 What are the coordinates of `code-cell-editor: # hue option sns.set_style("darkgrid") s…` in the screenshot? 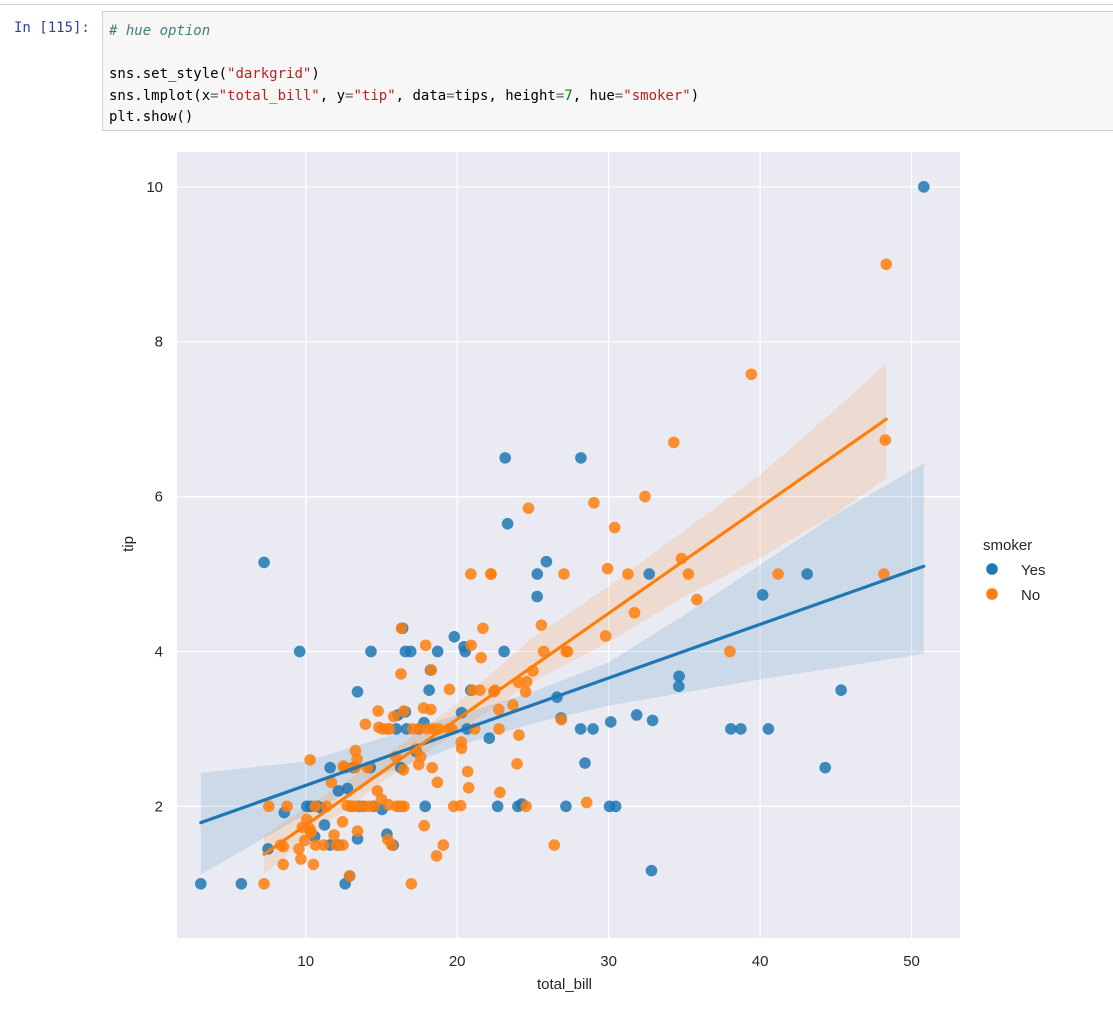 It's located at (607, 71).